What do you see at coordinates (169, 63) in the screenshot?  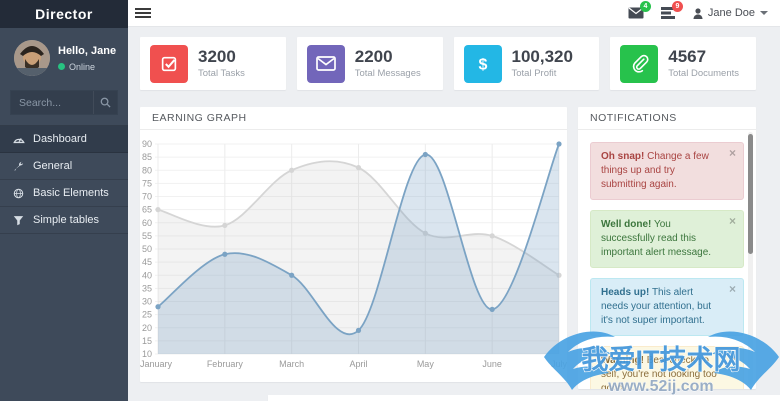 I see `check-square-icon` at bounding box center [169, 63].